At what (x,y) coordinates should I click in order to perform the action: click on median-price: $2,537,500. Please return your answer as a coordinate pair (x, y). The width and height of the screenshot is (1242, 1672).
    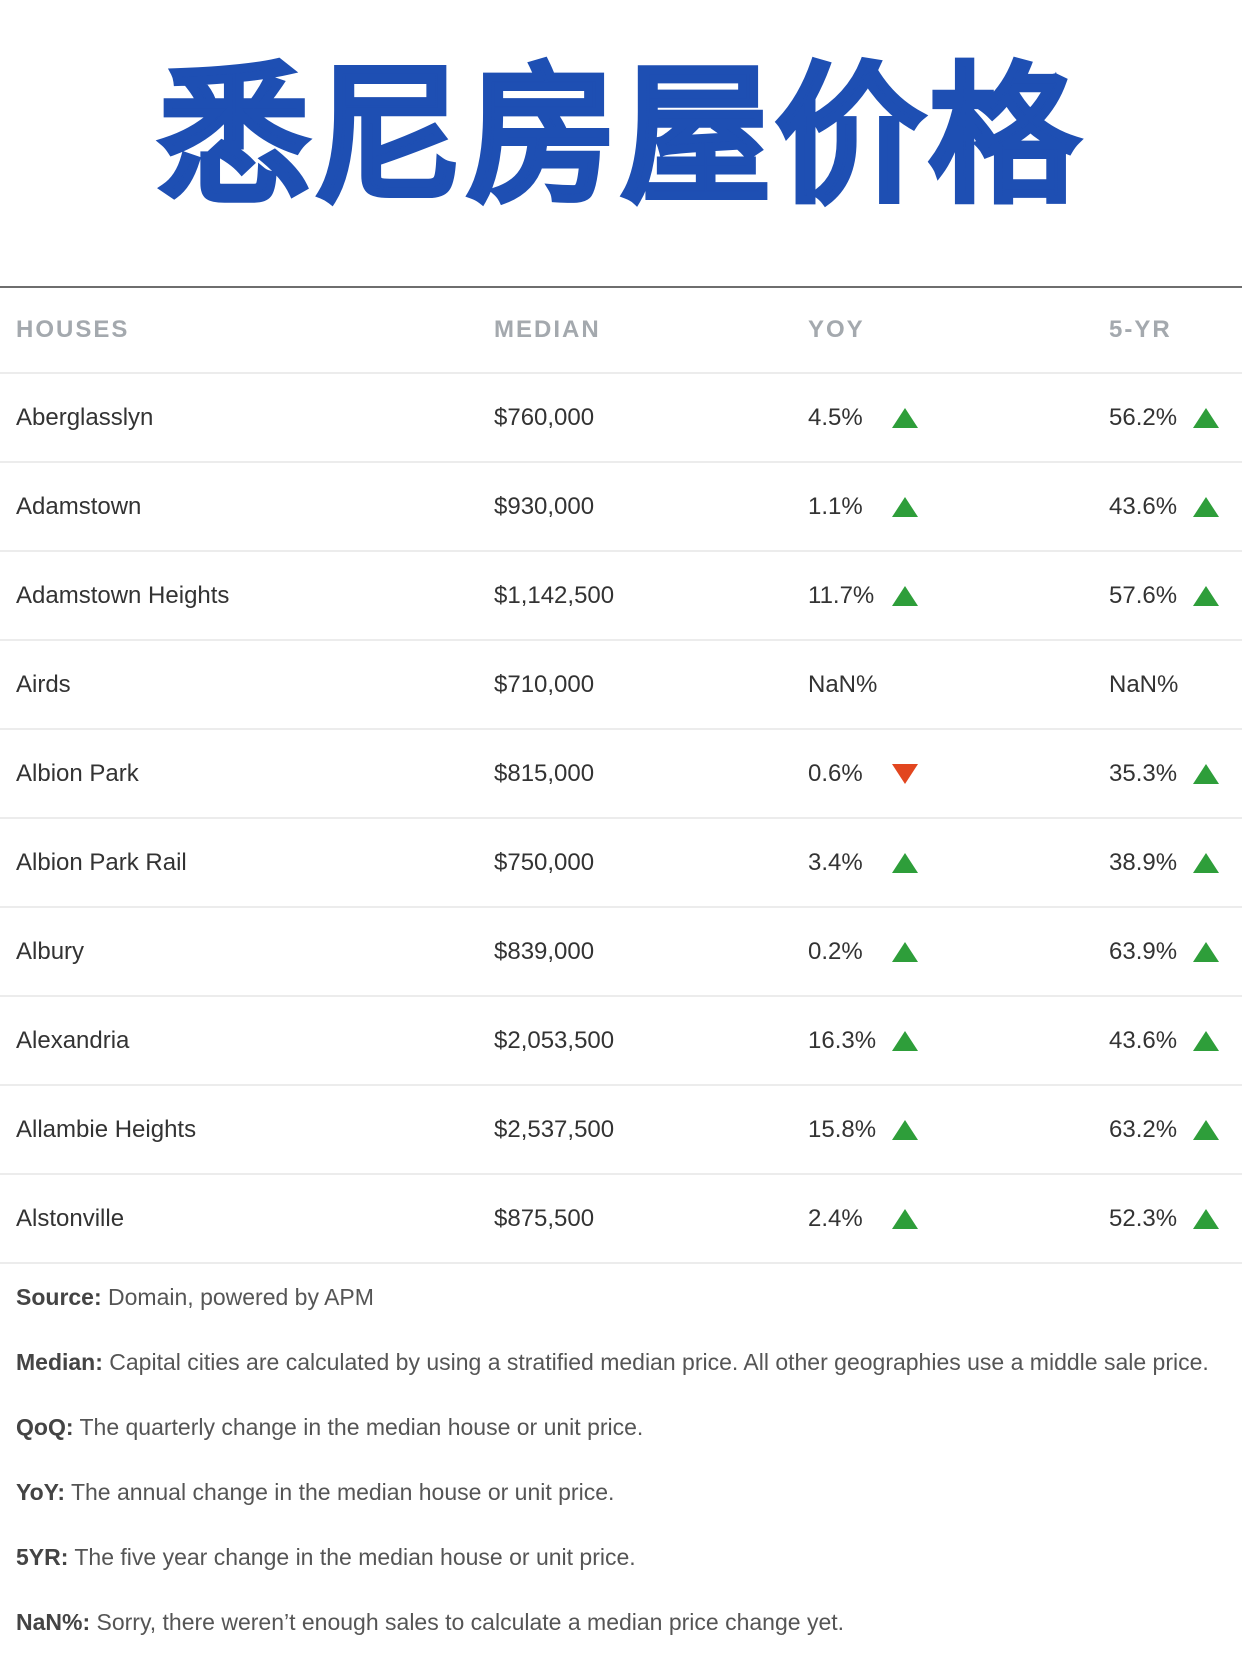
    Looking at the image, I should click on (554, 1129).